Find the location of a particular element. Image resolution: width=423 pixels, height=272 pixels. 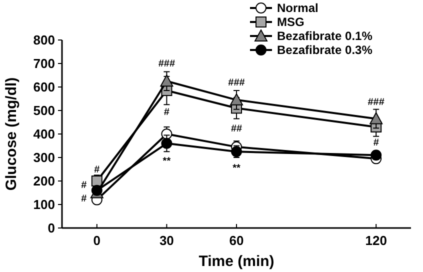

x-tick-label: 0 is located at coordinates (97, 240).